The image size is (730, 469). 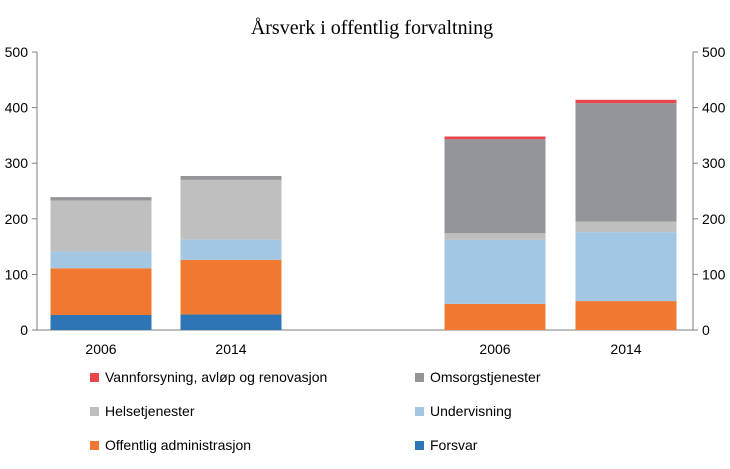 What do you see at coordinates (706, 330) in the screenshot?
I see `y-tick-label-right: 0` at bounding box center [706, 330].